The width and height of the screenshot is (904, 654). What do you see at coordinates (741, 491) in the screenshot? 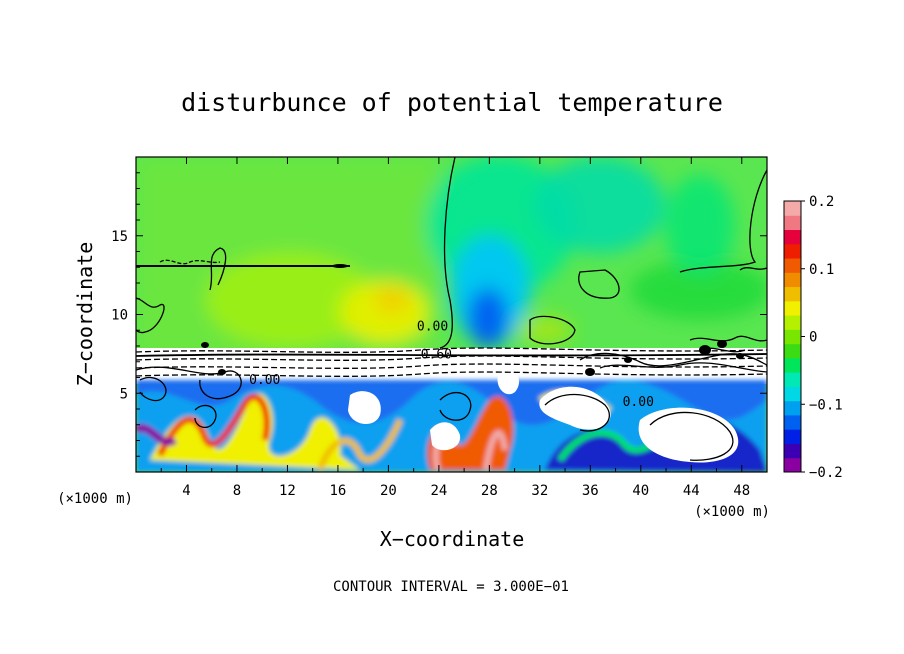
I see `x-tick-label: 48` at bounding box center [741, 491].